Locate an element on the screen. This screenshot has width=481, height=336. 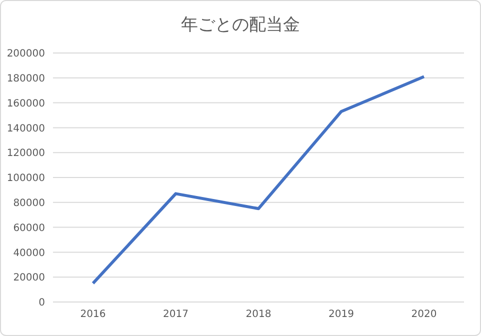
y-tick-label: 20000 is located at coordinates (29, 278).